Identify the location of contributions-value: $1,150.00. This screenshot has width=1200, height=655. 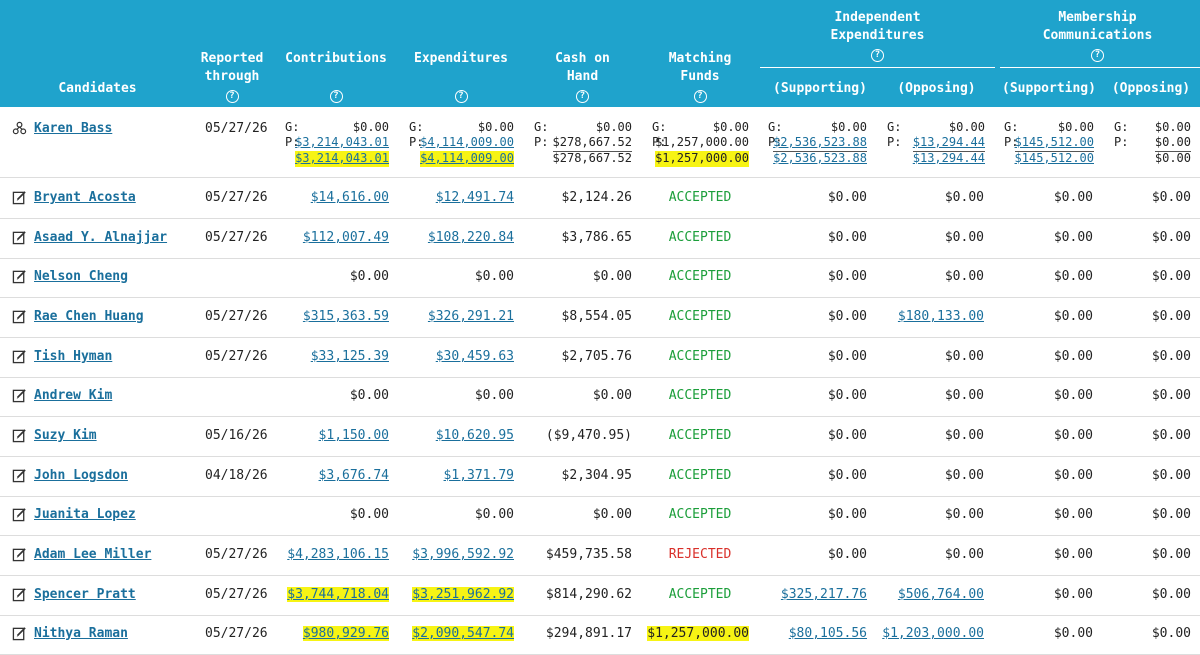
(353, 435).